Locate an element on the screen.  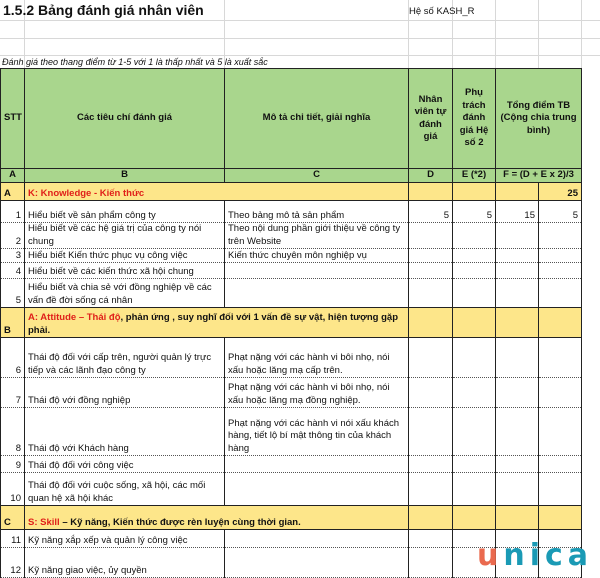
total-cell: 15 is located at coordinates (517, 211).